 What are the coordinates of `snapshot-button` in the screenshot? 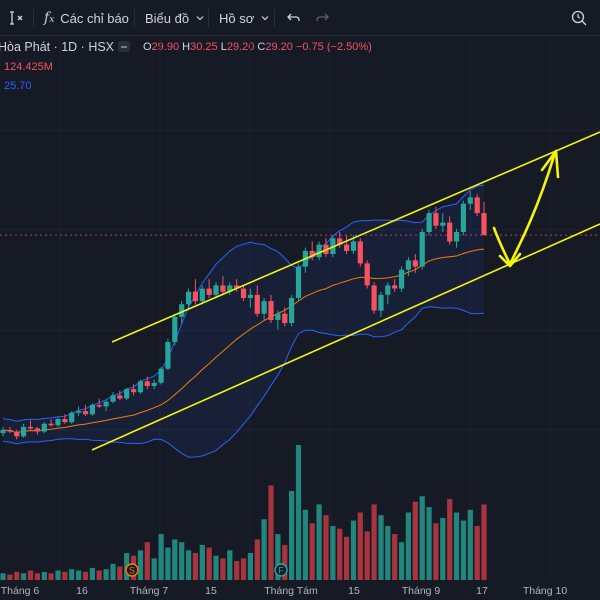 It's located at (579, 18).